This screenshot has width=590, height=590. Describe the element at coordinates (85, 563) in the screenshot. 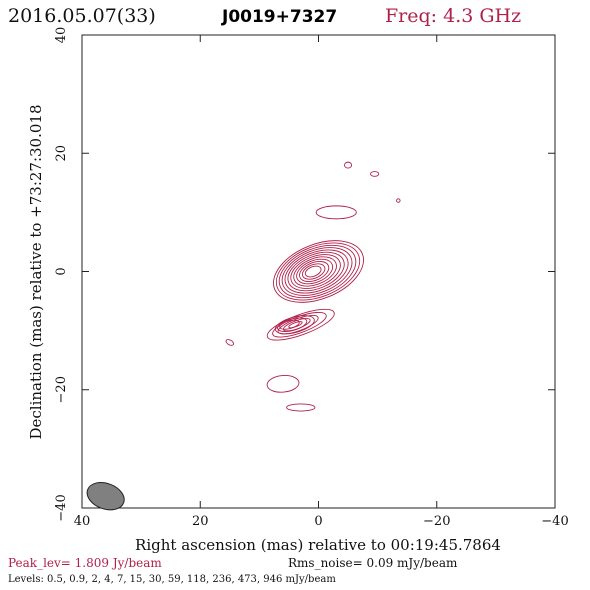

I see `peak-level: Peak_lev= 1.809 Jy/beam` at that location.